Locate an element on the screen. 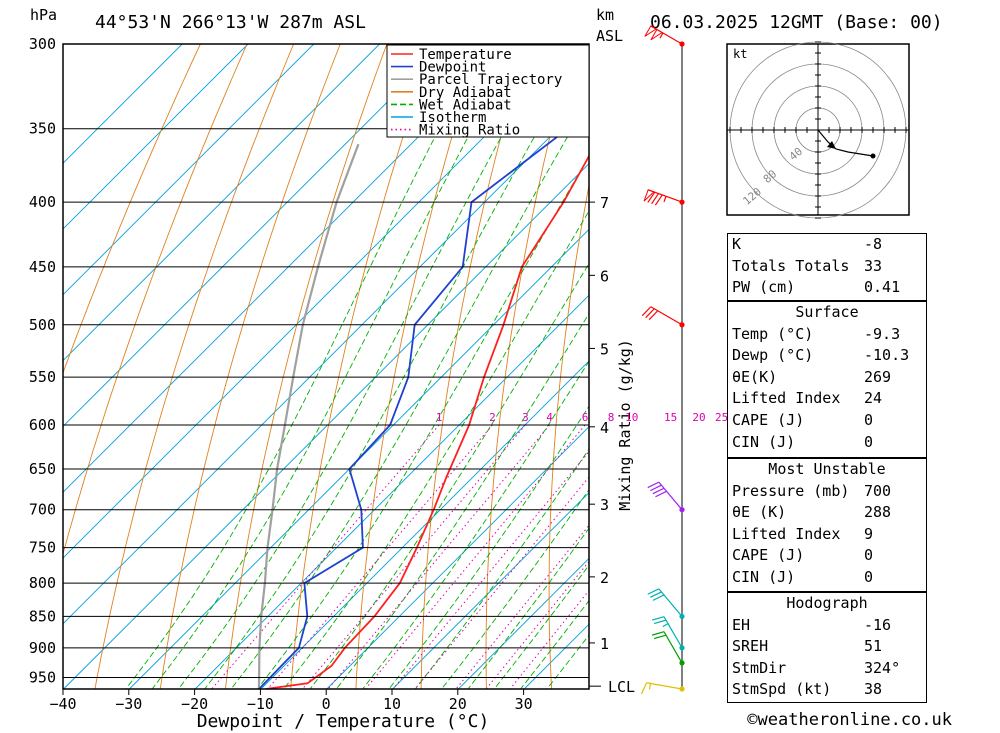  most-unstable-row: CAPE (J) 0 is located at coordinates (827, 556).